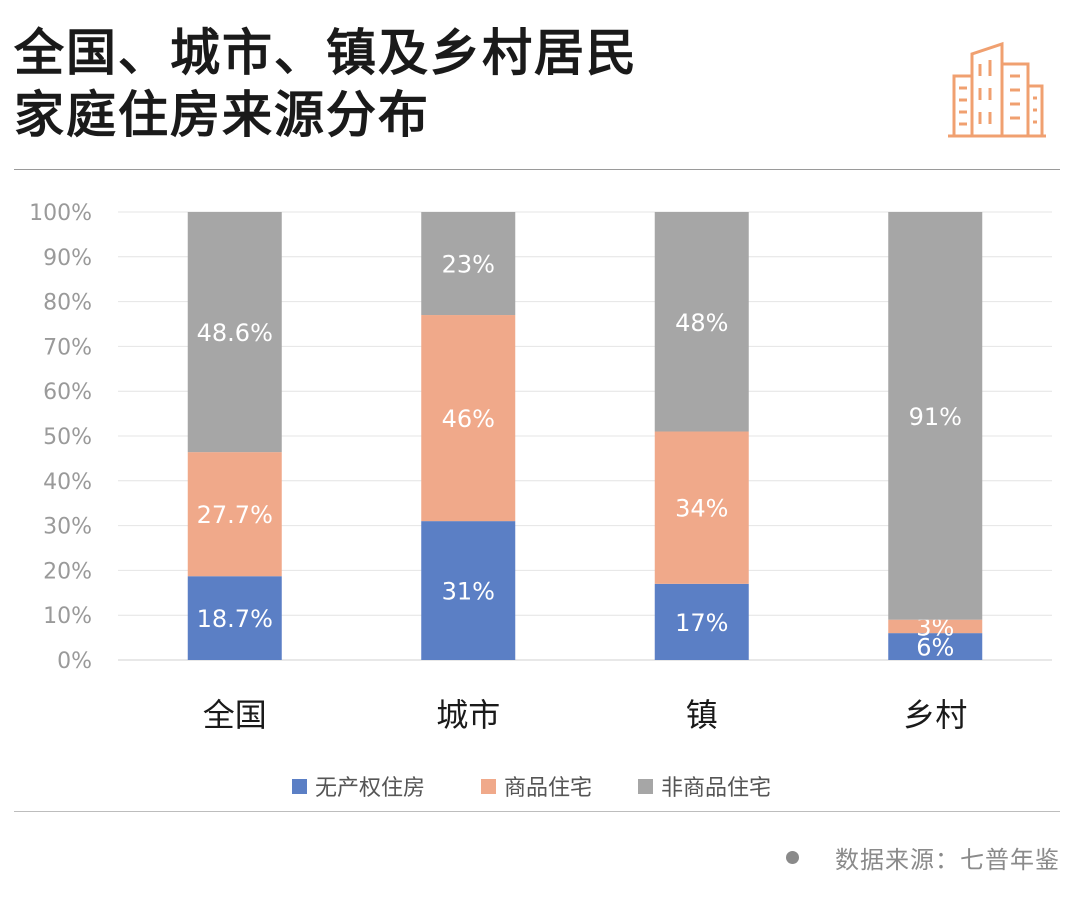  Describe the element at coordinates (67, 392) in the screenshot. I see `y-tick-label: 60%` at that location.